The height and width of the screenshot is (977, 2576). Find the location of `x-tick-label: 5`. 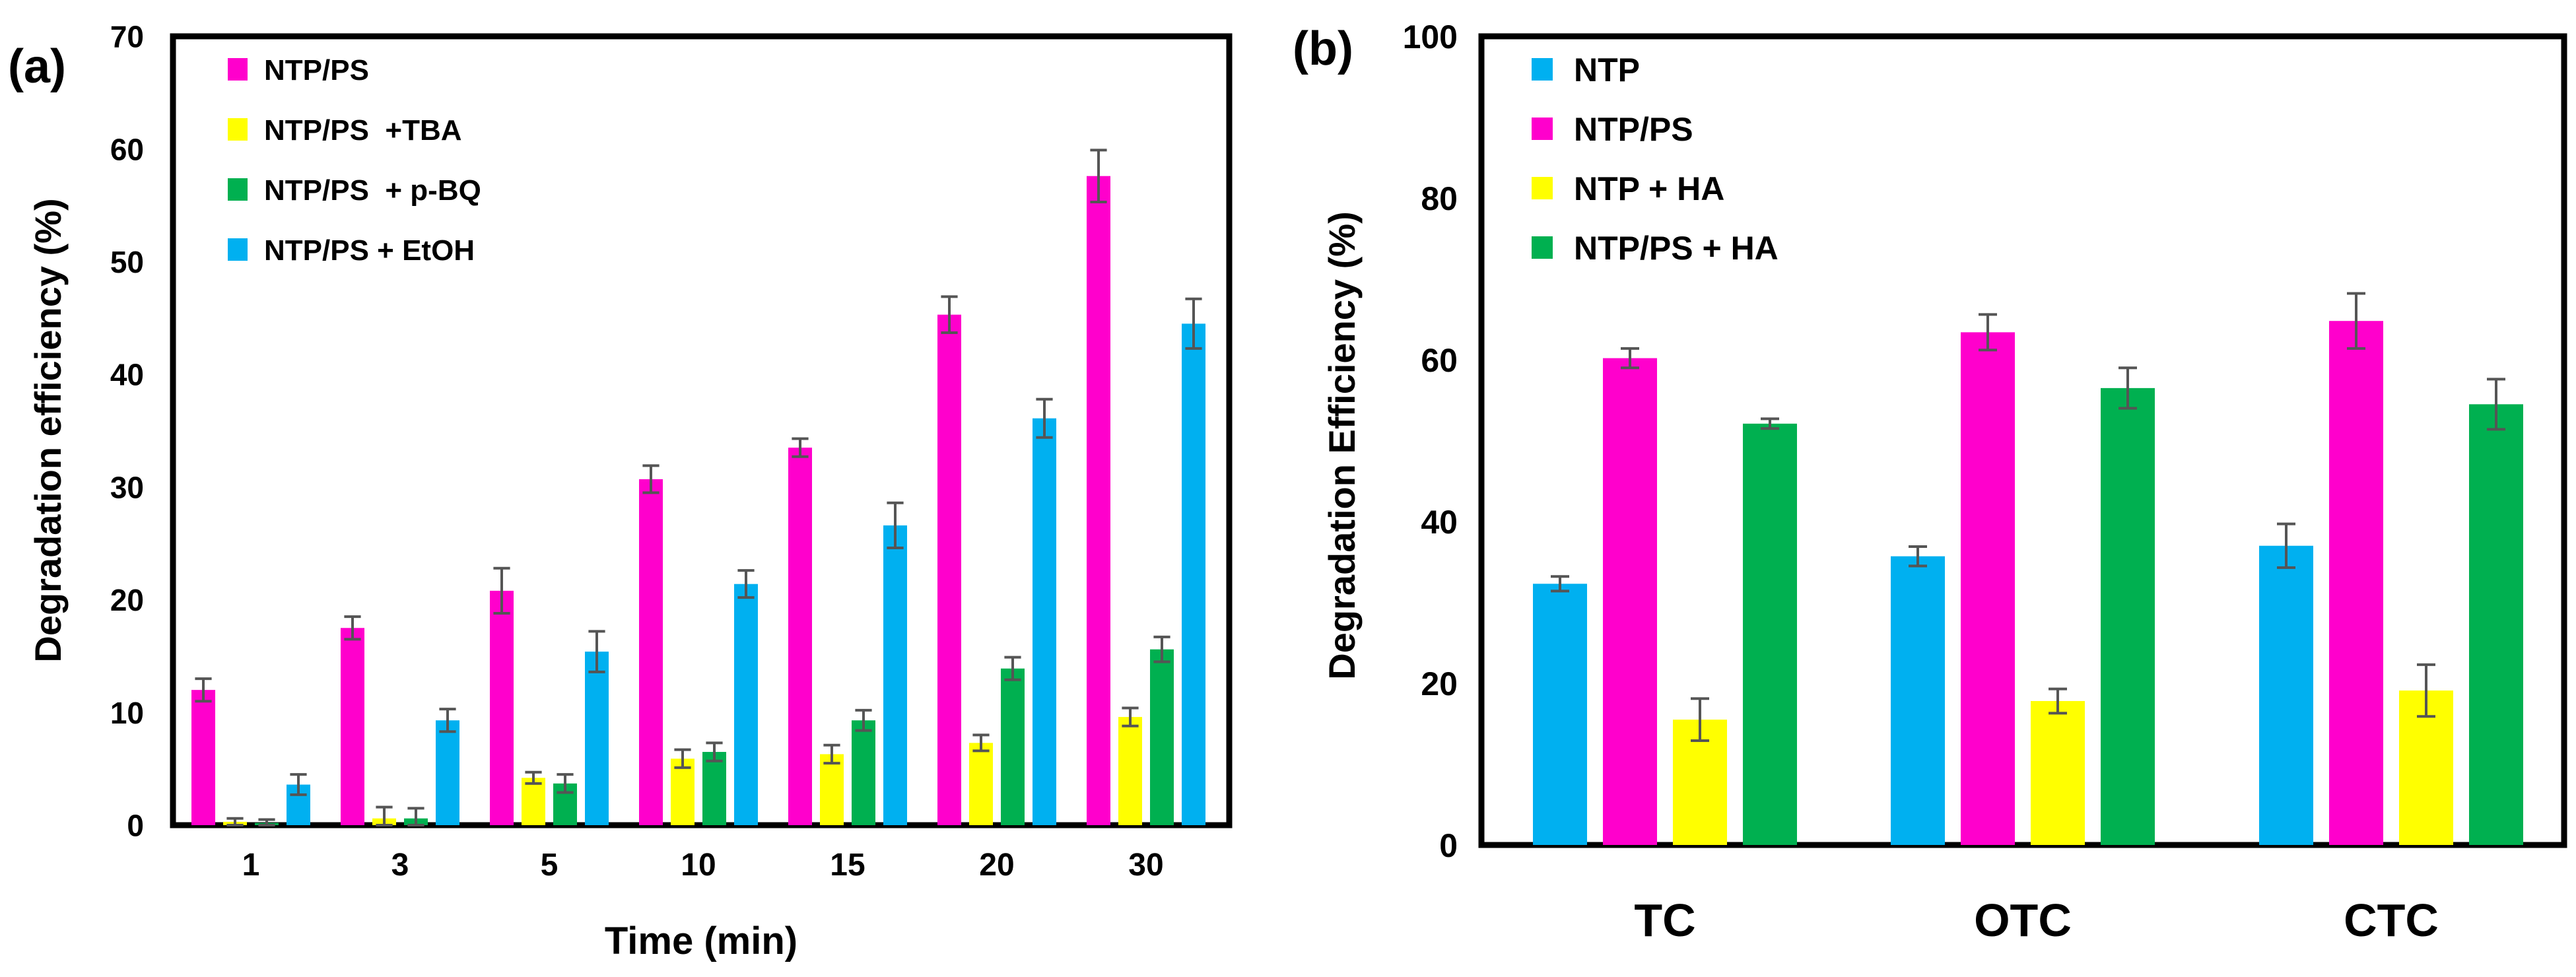

x-tick-label: 5 is located at coordinates (550, 865).